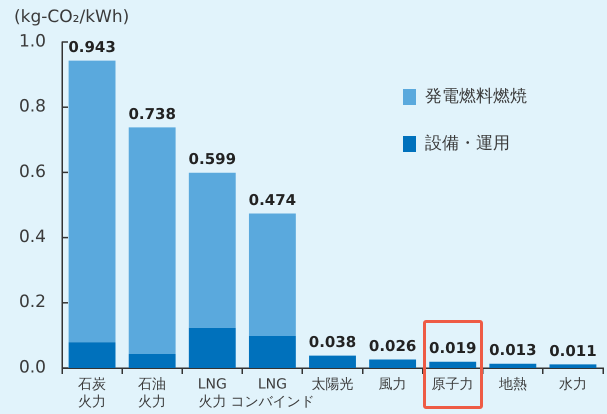 The image size is (607, 414). I want to click on total-label: 0.943, so click(92, 47).